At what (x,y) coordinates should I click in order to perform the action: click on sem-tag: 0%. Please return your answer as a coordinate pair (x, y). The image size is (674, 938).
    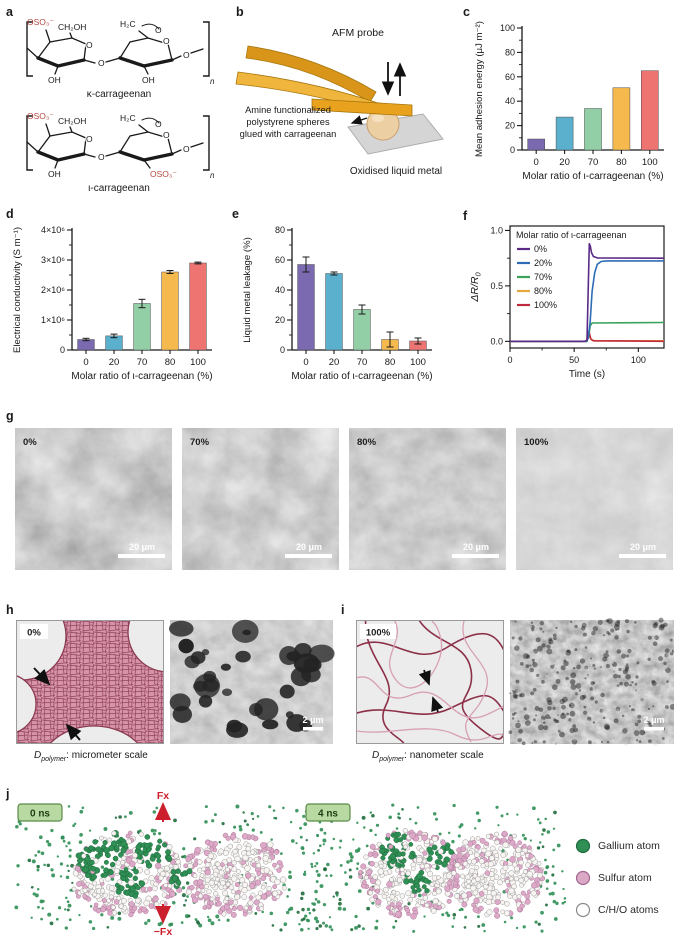
    Looking at the image, I should click on (30, 442).